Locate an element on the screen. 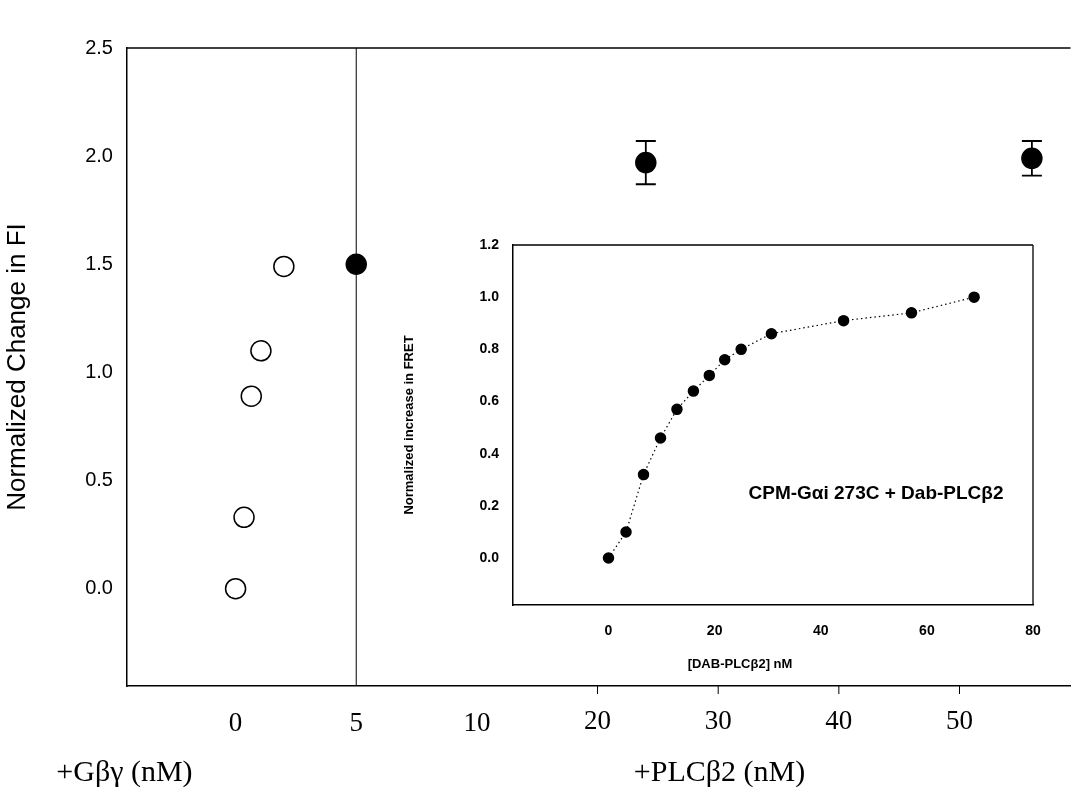 The image size is (1082, 810). y-tick-label: 1.2 is located at coordinates (489, 243).